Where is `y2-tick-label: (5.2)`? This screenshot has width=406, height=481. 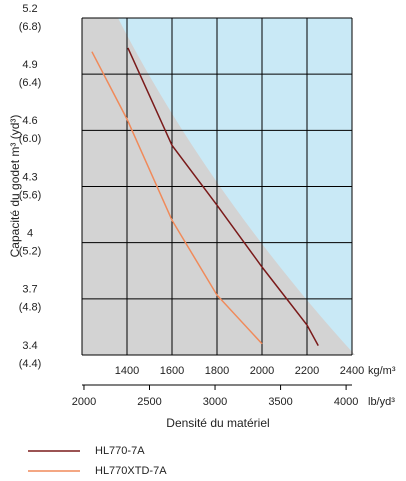 y2-tick-label: (5.2) is located at coordinates (30, 252).